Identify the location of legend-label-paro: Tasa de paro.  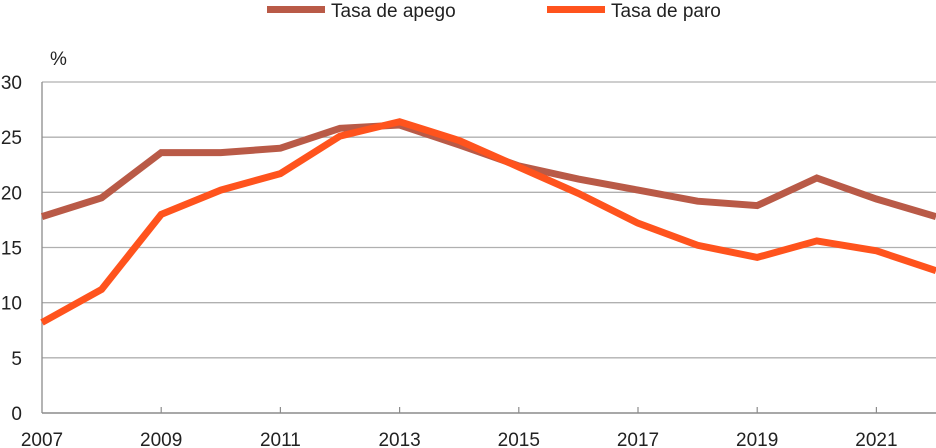
(666, 11).